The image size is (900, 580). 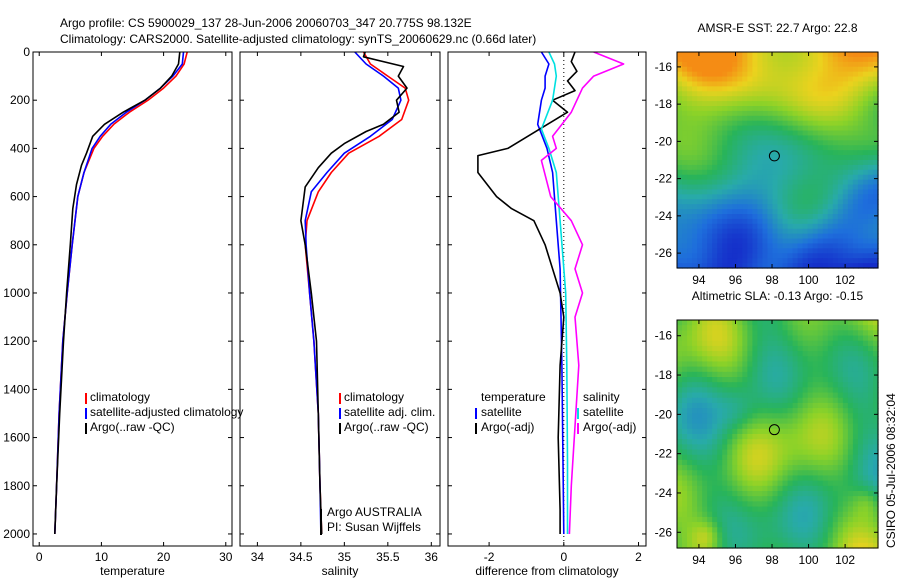 What do you see at coordinates (578, 413) in the screenshot?
I see `legend-swatch` at bounding box center [578, 413].